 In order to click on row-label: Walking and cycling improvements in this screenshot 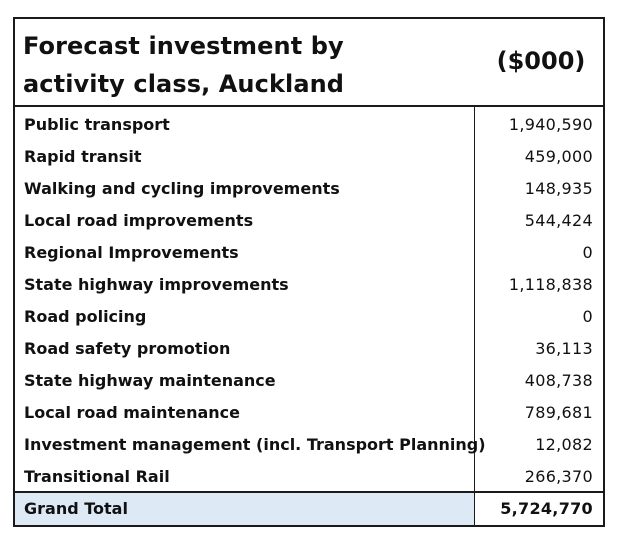, I will do `click(182, 188)`.